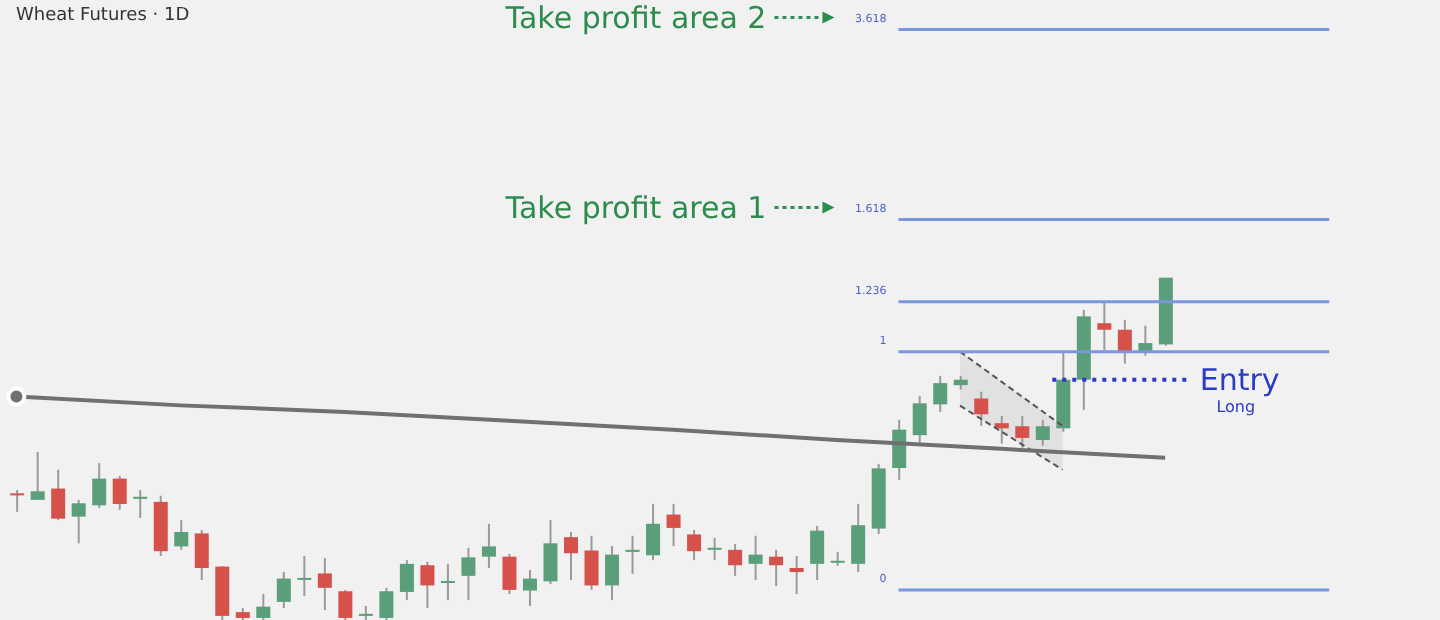  What do you see at coordinates (1239, 379) in the screenshot?
I see `ref-line-label: Entry` at bounding box center [1239, 379].